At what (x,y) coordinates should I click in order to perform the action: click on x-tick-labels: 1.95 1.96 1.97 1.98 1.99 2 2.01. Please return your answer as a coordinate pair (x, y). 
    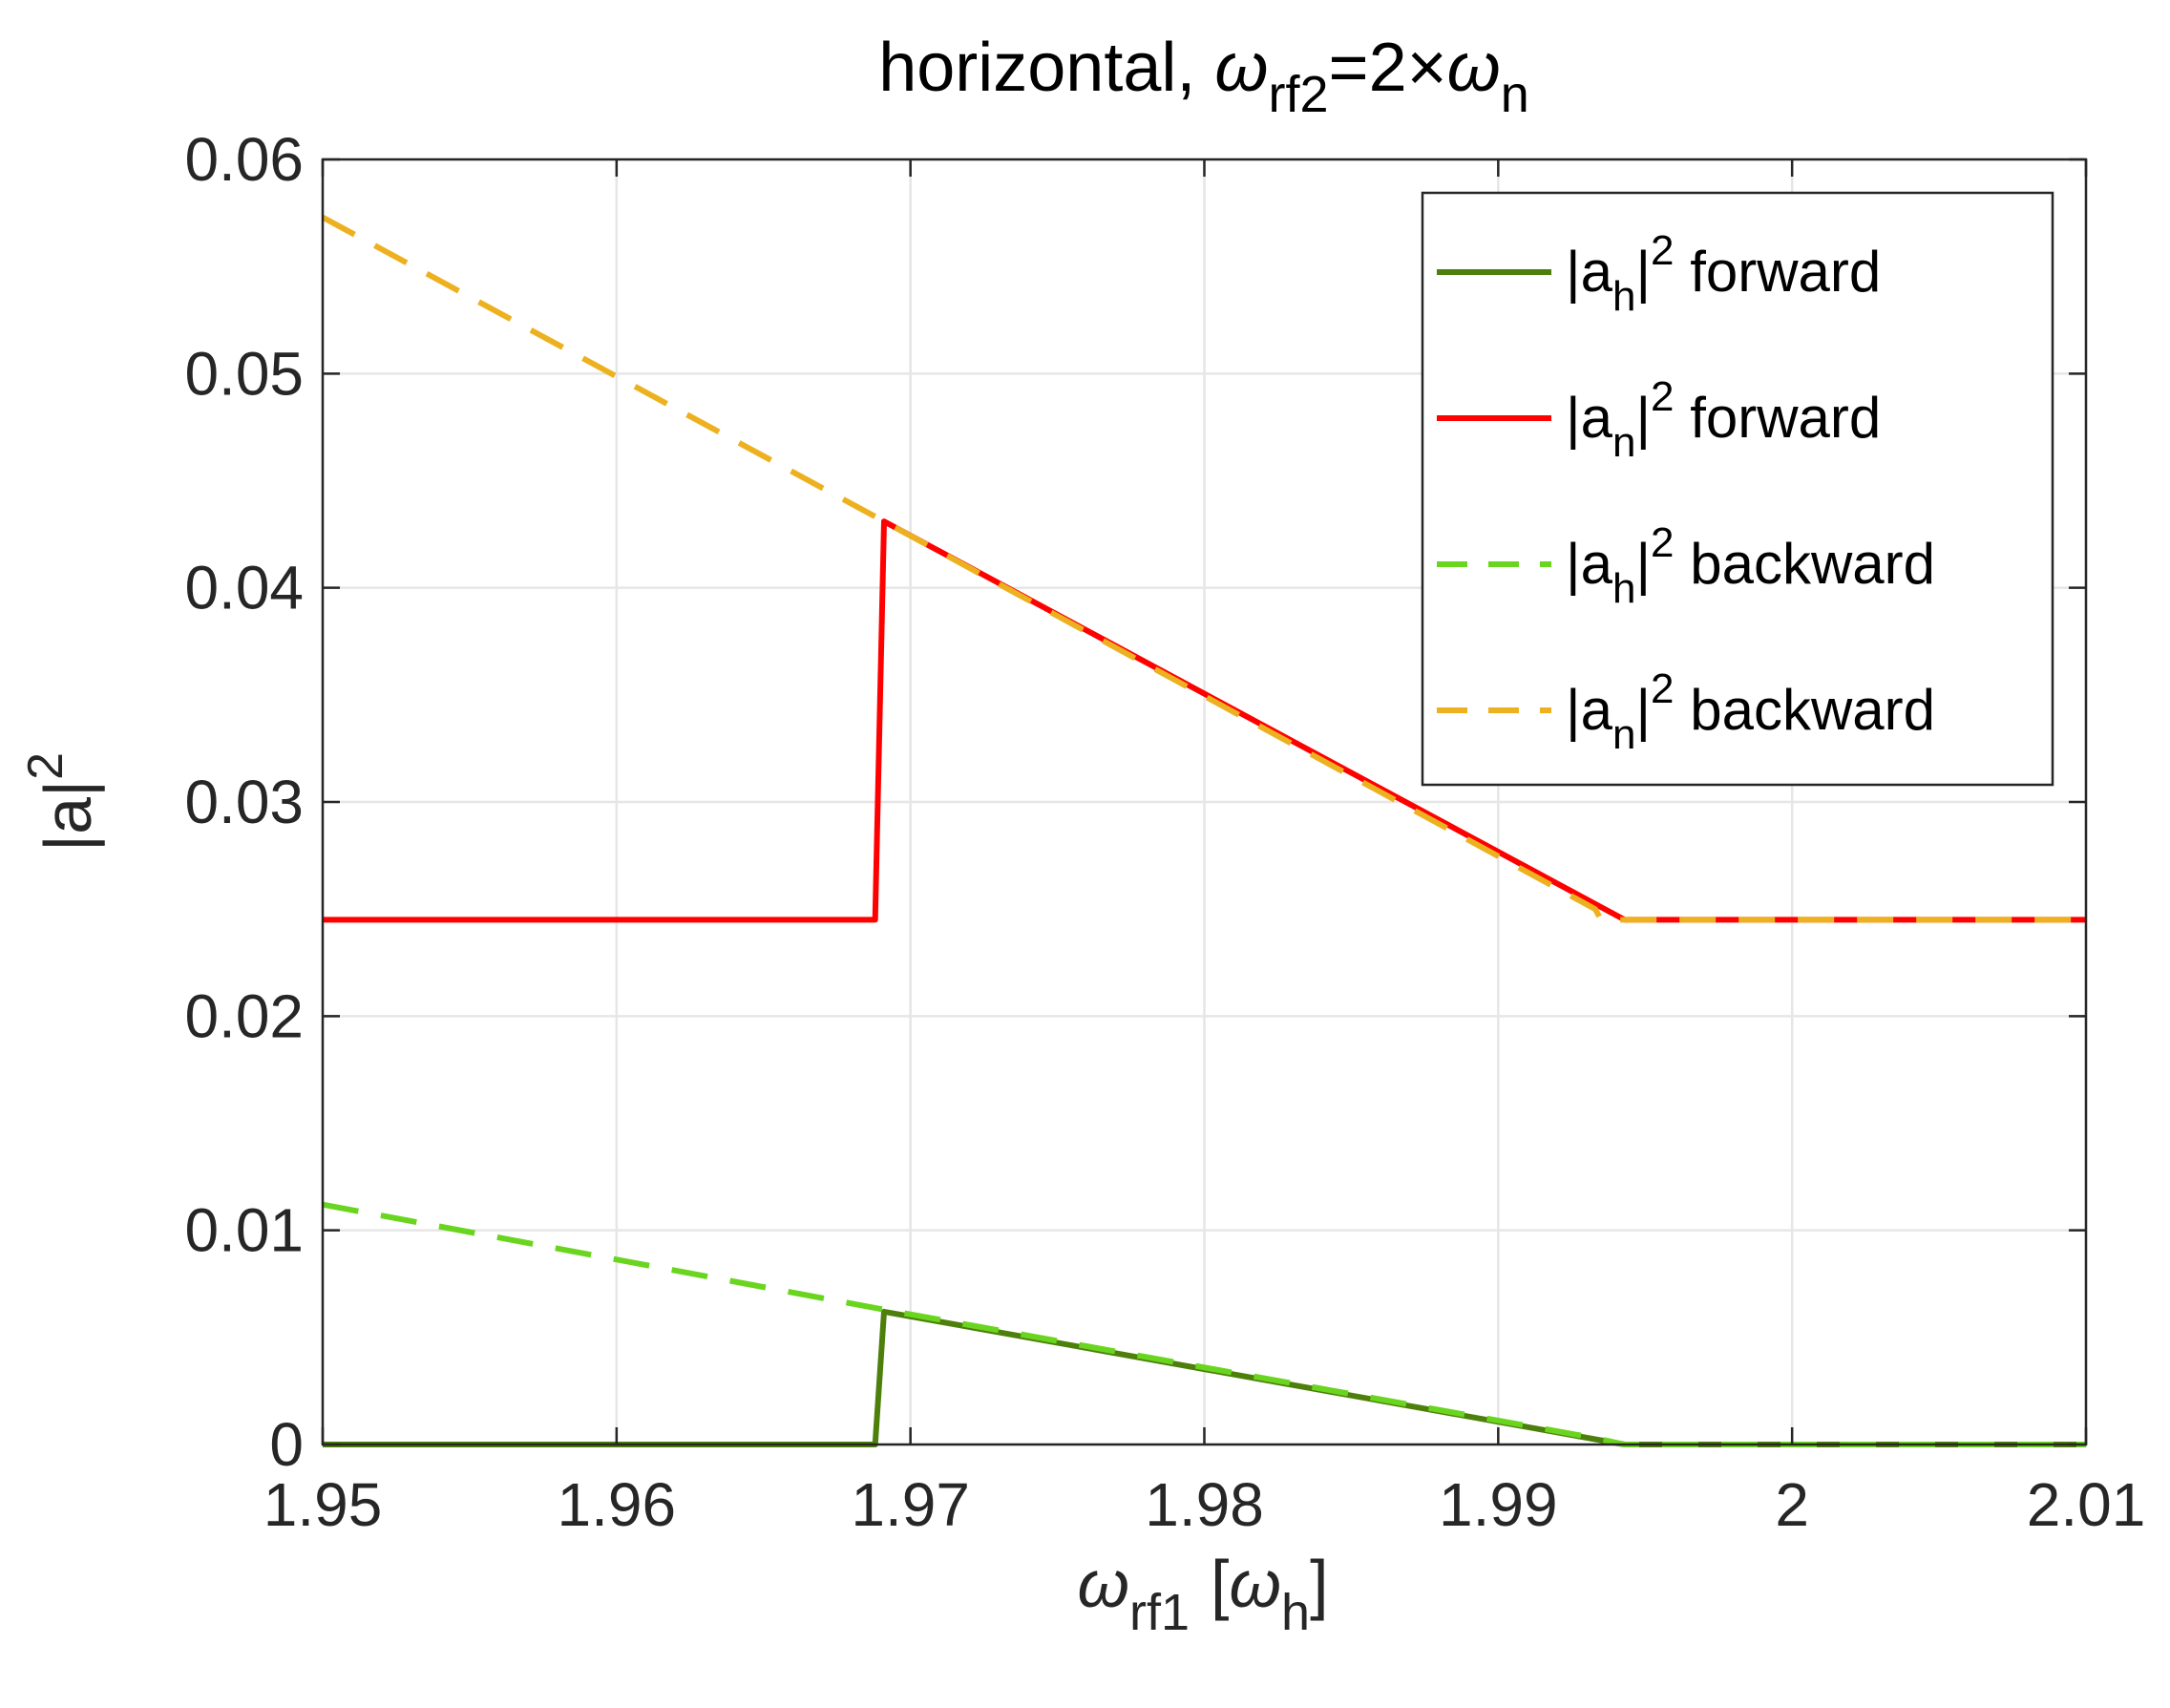
    Looking at the image, I should click on (1204, 1505).